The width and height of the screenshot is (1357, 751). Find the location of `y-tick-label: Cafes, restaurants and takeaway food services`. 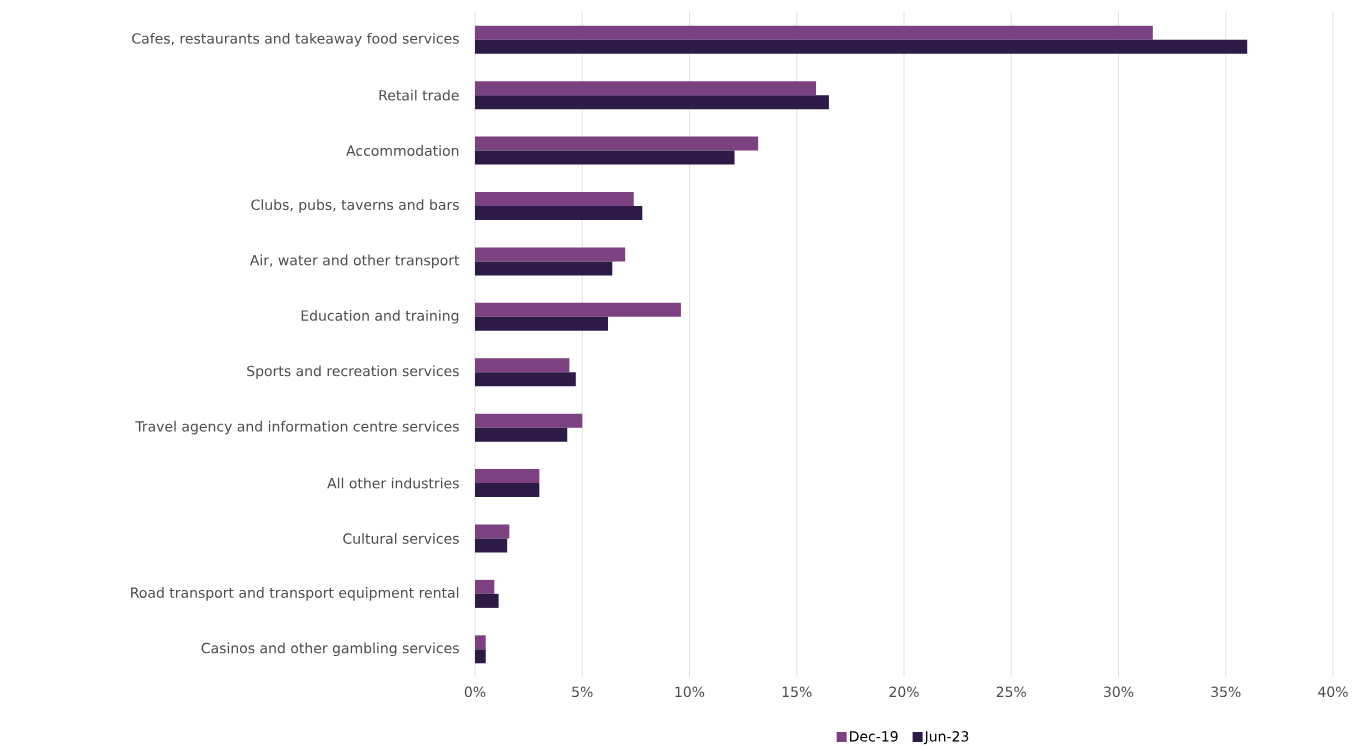

y-tick-label: Cafes, restaurants and takeaway food services is located at coordinates (295, 39).